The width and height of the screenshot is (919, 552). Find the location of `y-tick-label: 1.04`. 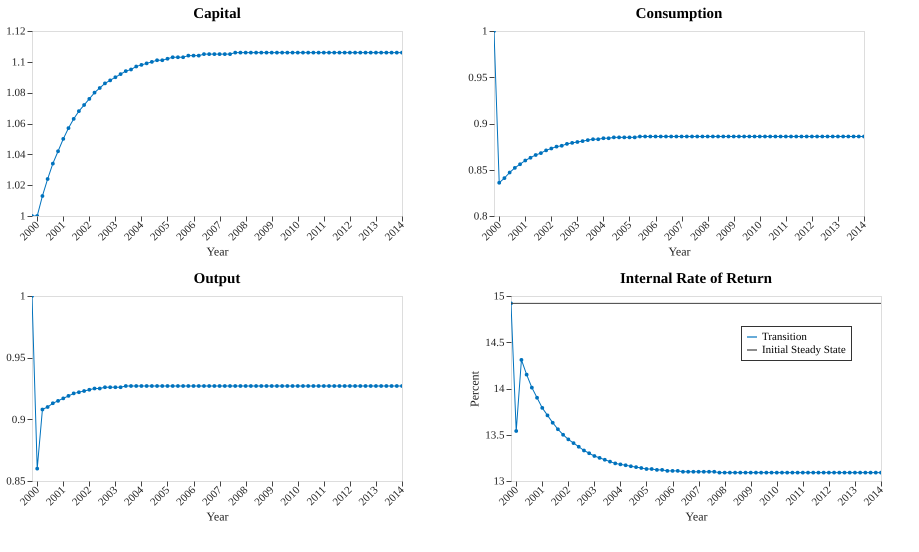

y-tick-label: 1.04 is located at coordinates (16, 154).